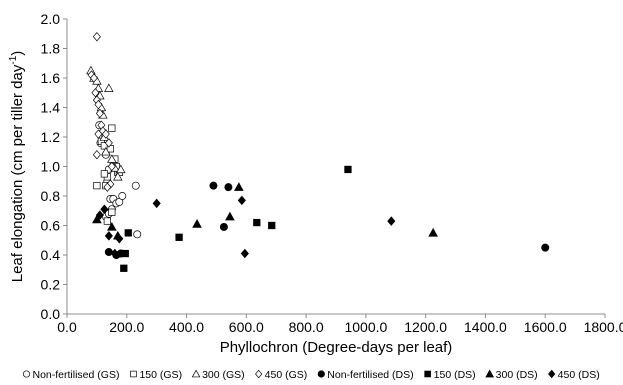 This screenshot has width=623, height=385. Describe the element at coordinates (17, 53) in the screenshot. I see `y-axis-title-close: )` at that location.